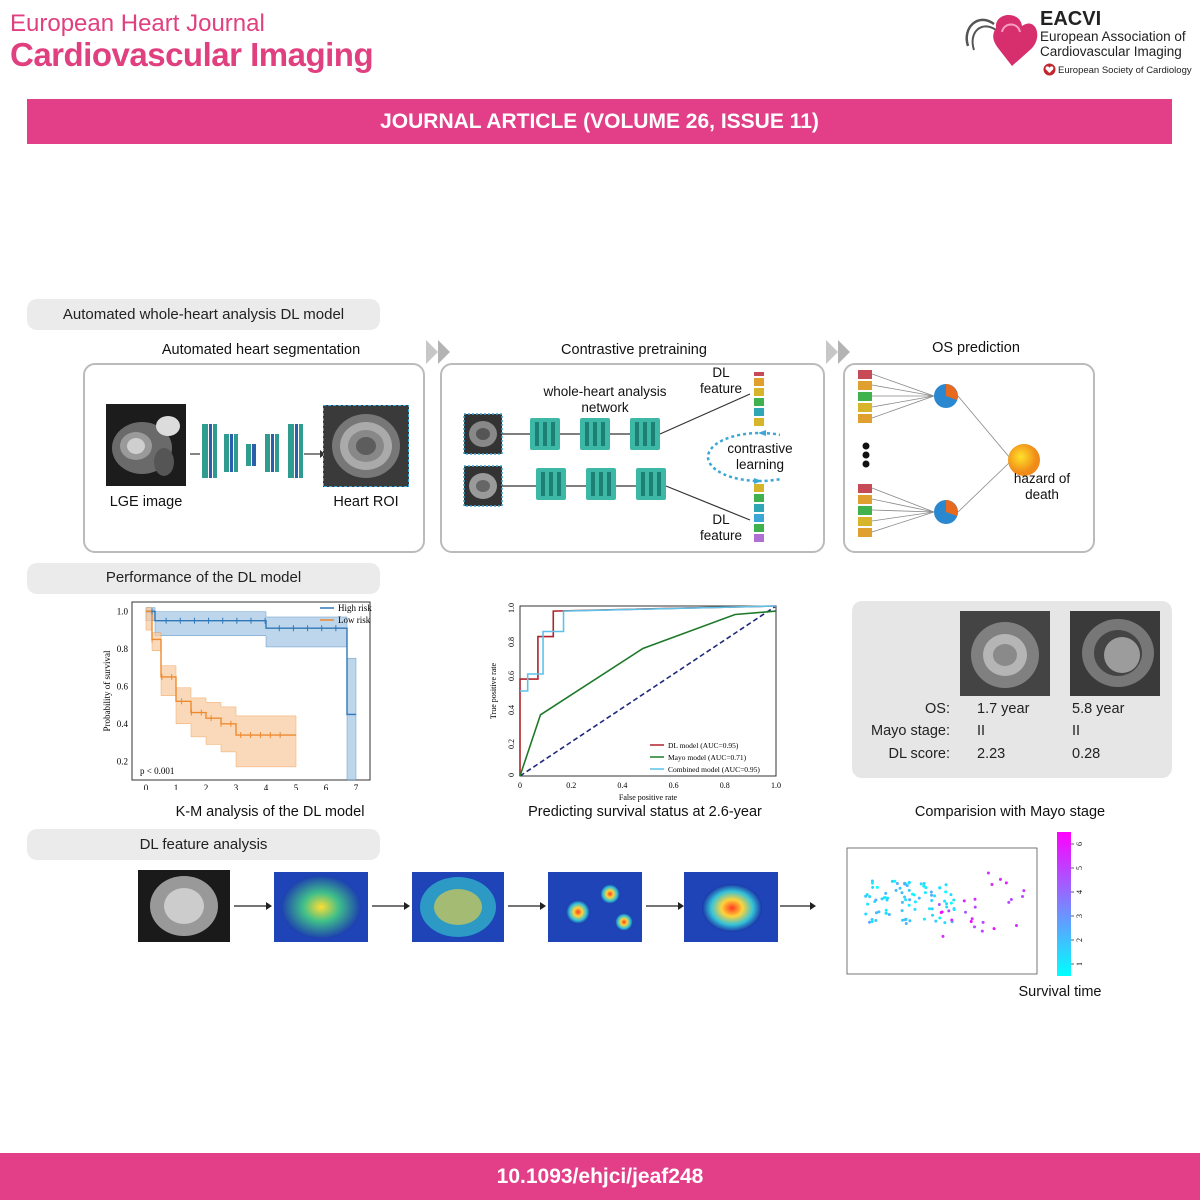 The width and height of the screenshot is (1200, 1200). I want to click on patient-2-stage: II, so click(1076, 731).